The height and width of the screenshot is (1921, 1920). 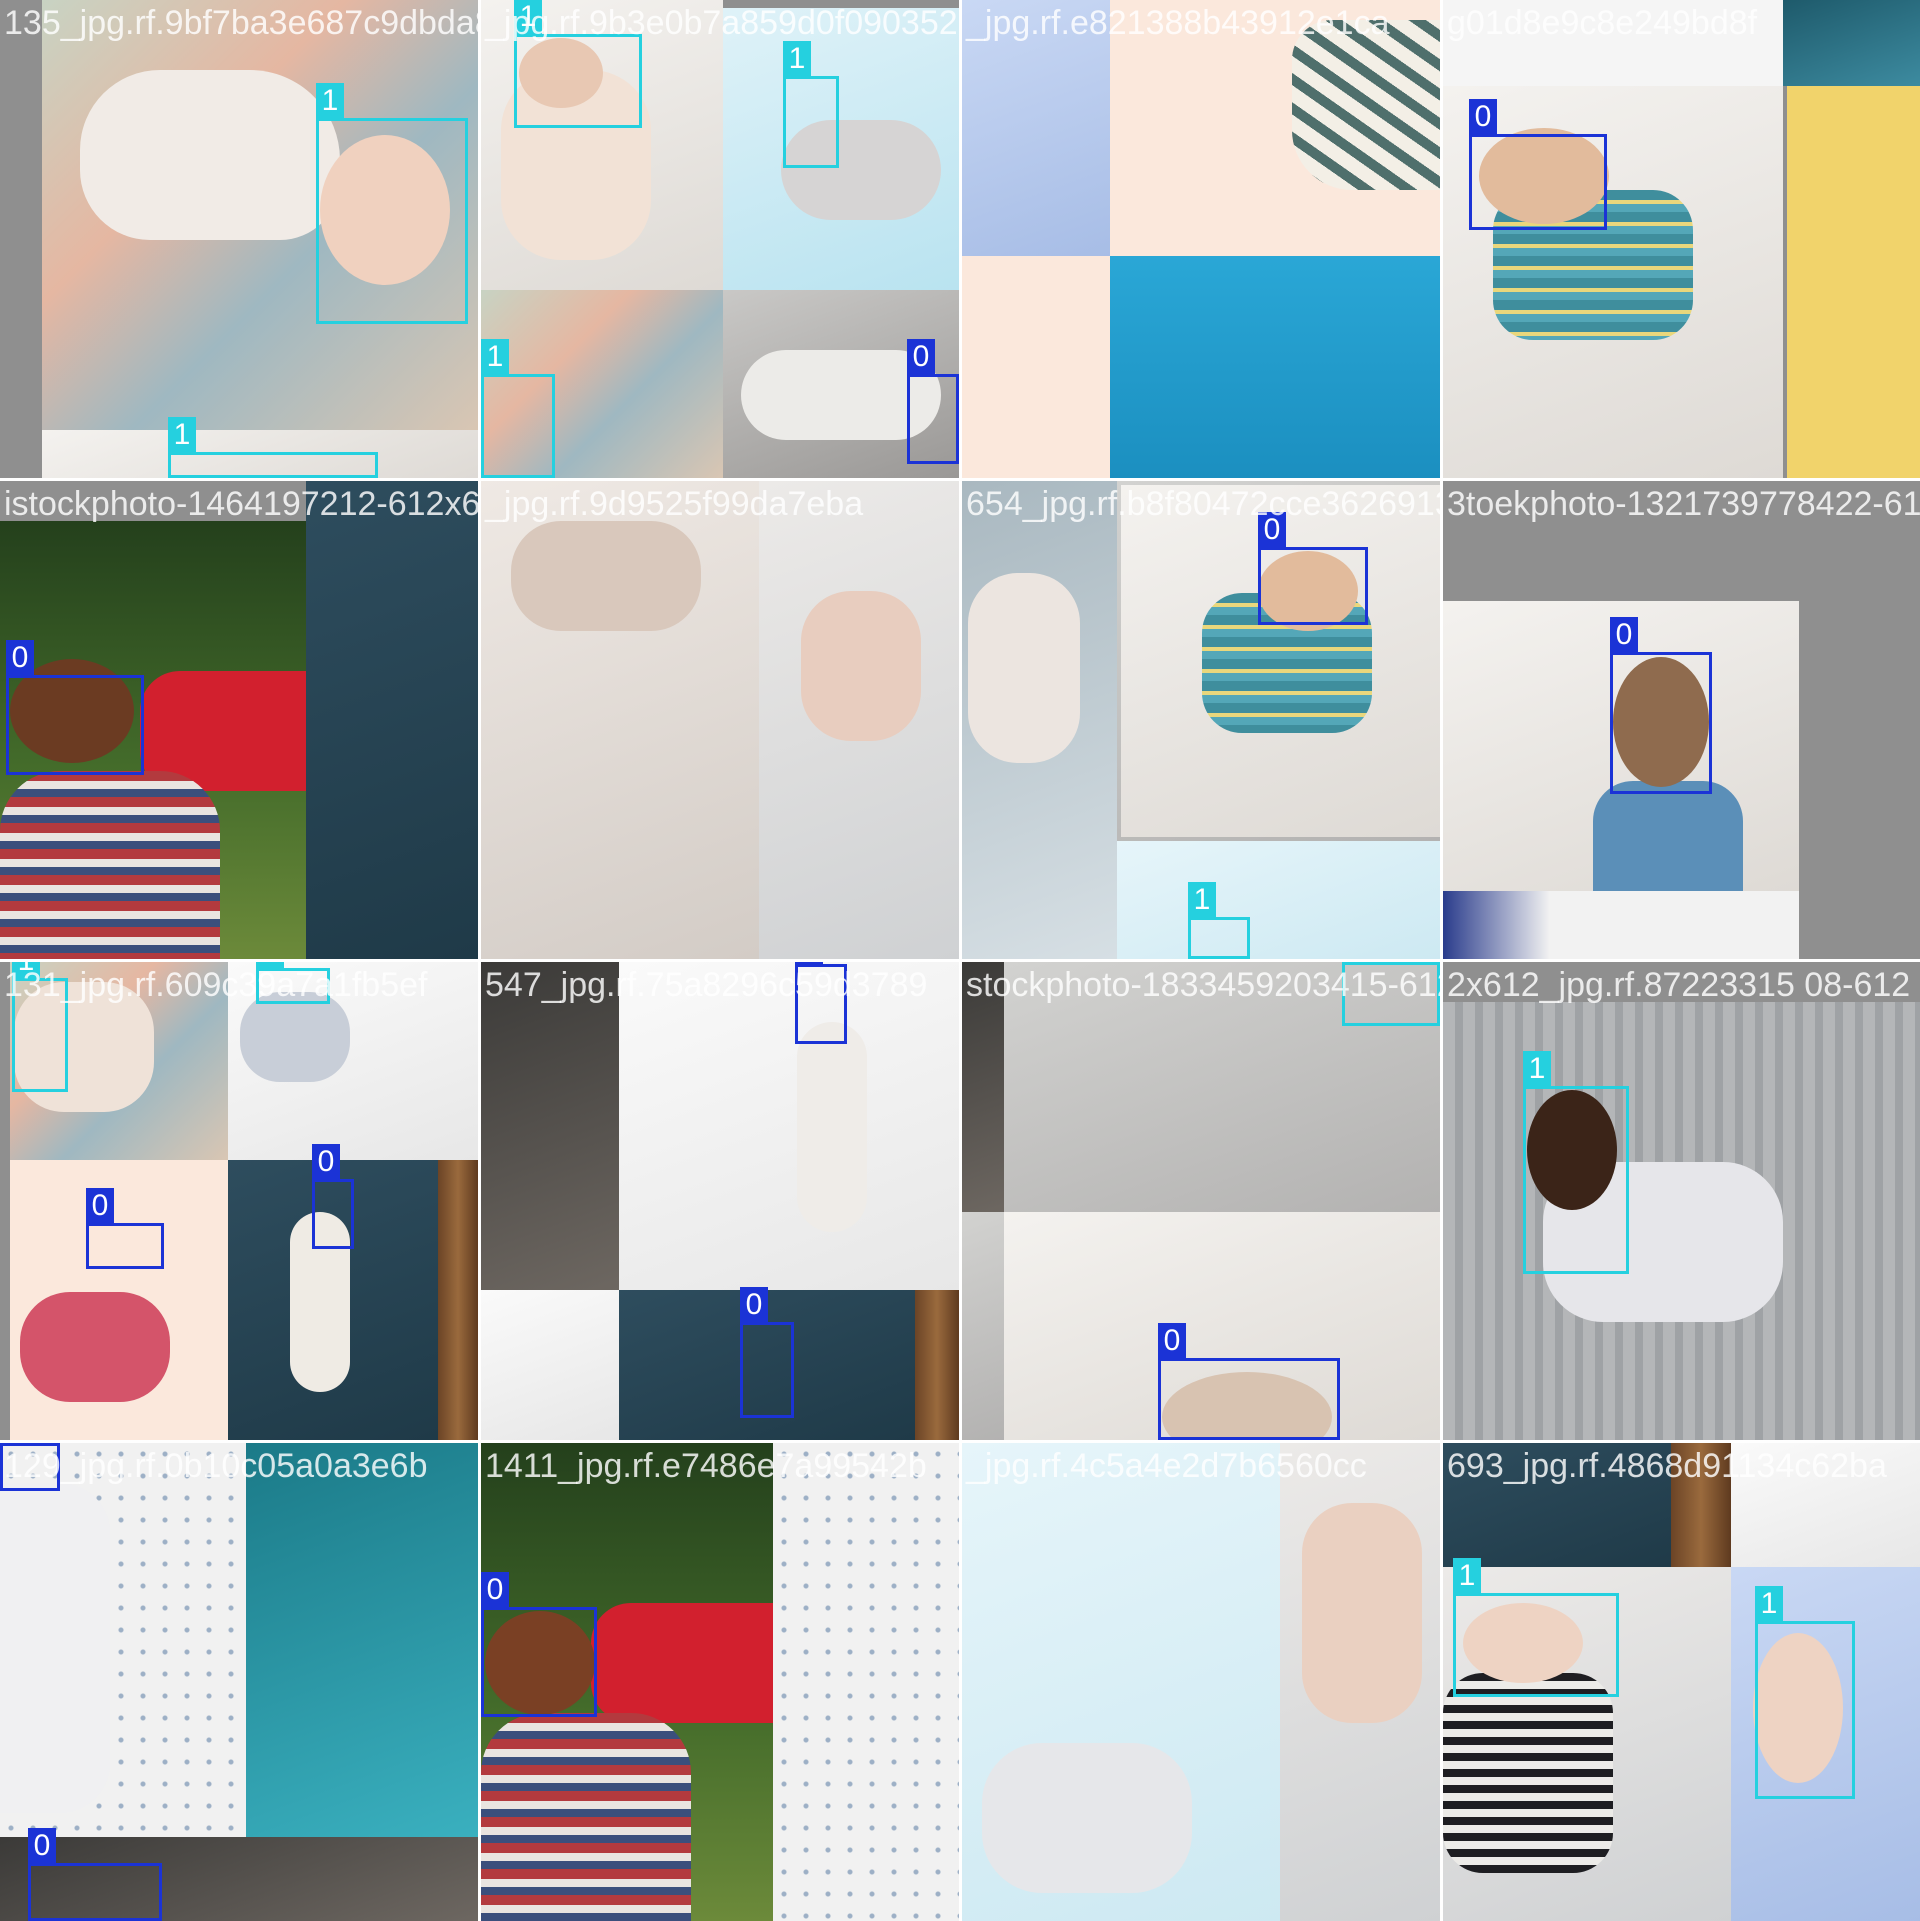 What do you see at coordinates (239, 1682) in the screenshot?
I see `tile-12: 0 0 129_jpg.rf.0b10c05a0a3e6b` at bounding box center [239, 1682].